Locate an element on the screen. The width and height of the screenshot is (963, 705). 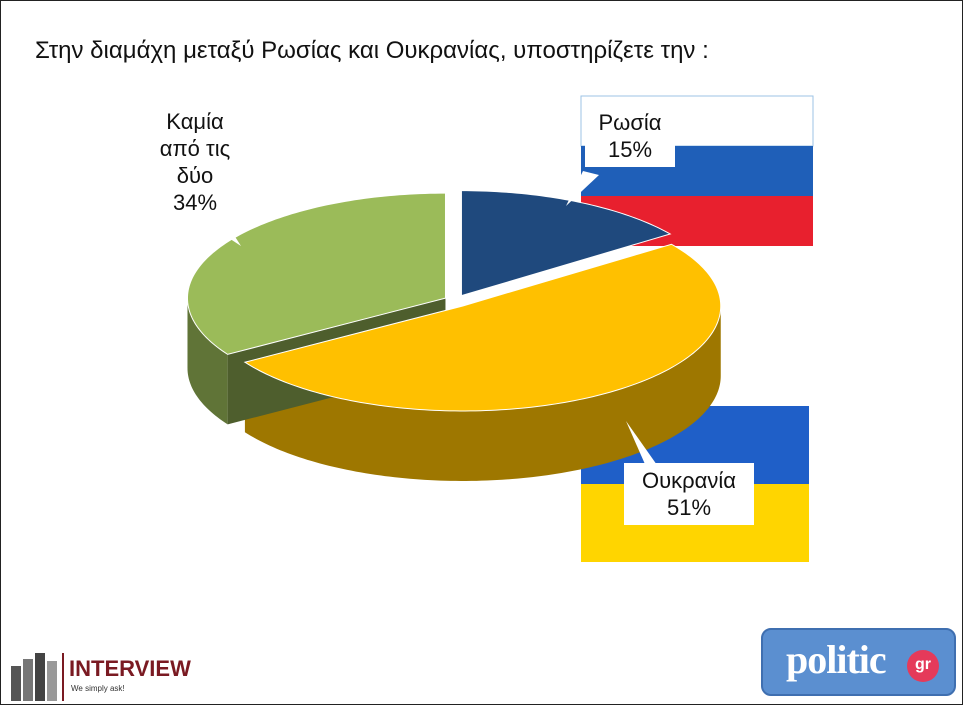
interview-logo: INTERVIEW is located at coordinates (130, 668).